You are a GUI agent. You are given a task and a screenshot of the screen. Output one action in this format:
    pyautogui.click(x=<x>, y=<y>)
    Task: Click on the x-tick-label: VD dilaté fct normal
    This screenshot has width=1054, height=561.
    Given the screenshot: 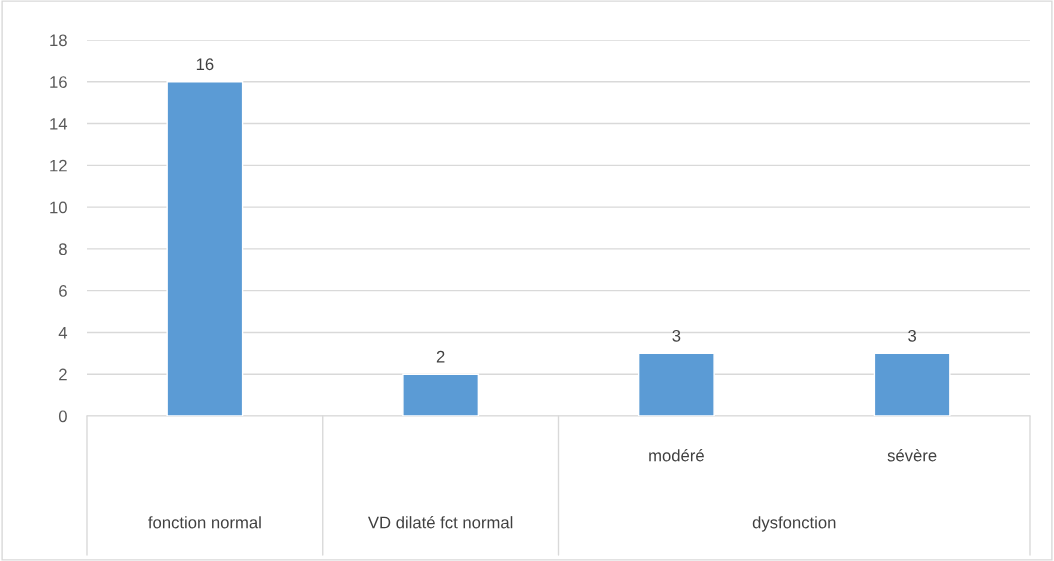 What is the action you would take?
    pyautogui.click(x=440, y=522)
    